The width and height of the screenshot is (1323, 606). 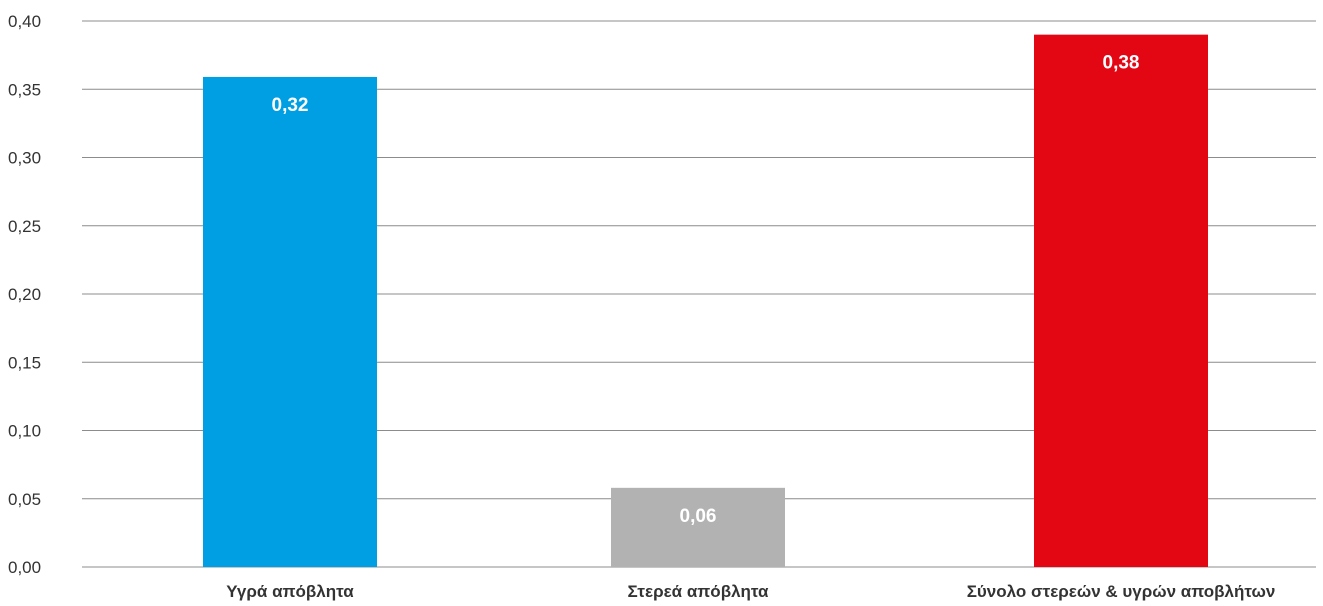 What do you see at coordinates (24, 21) in the screenshot?
I see `y-tick-label: 0,40` at bounding box center [24, 21].